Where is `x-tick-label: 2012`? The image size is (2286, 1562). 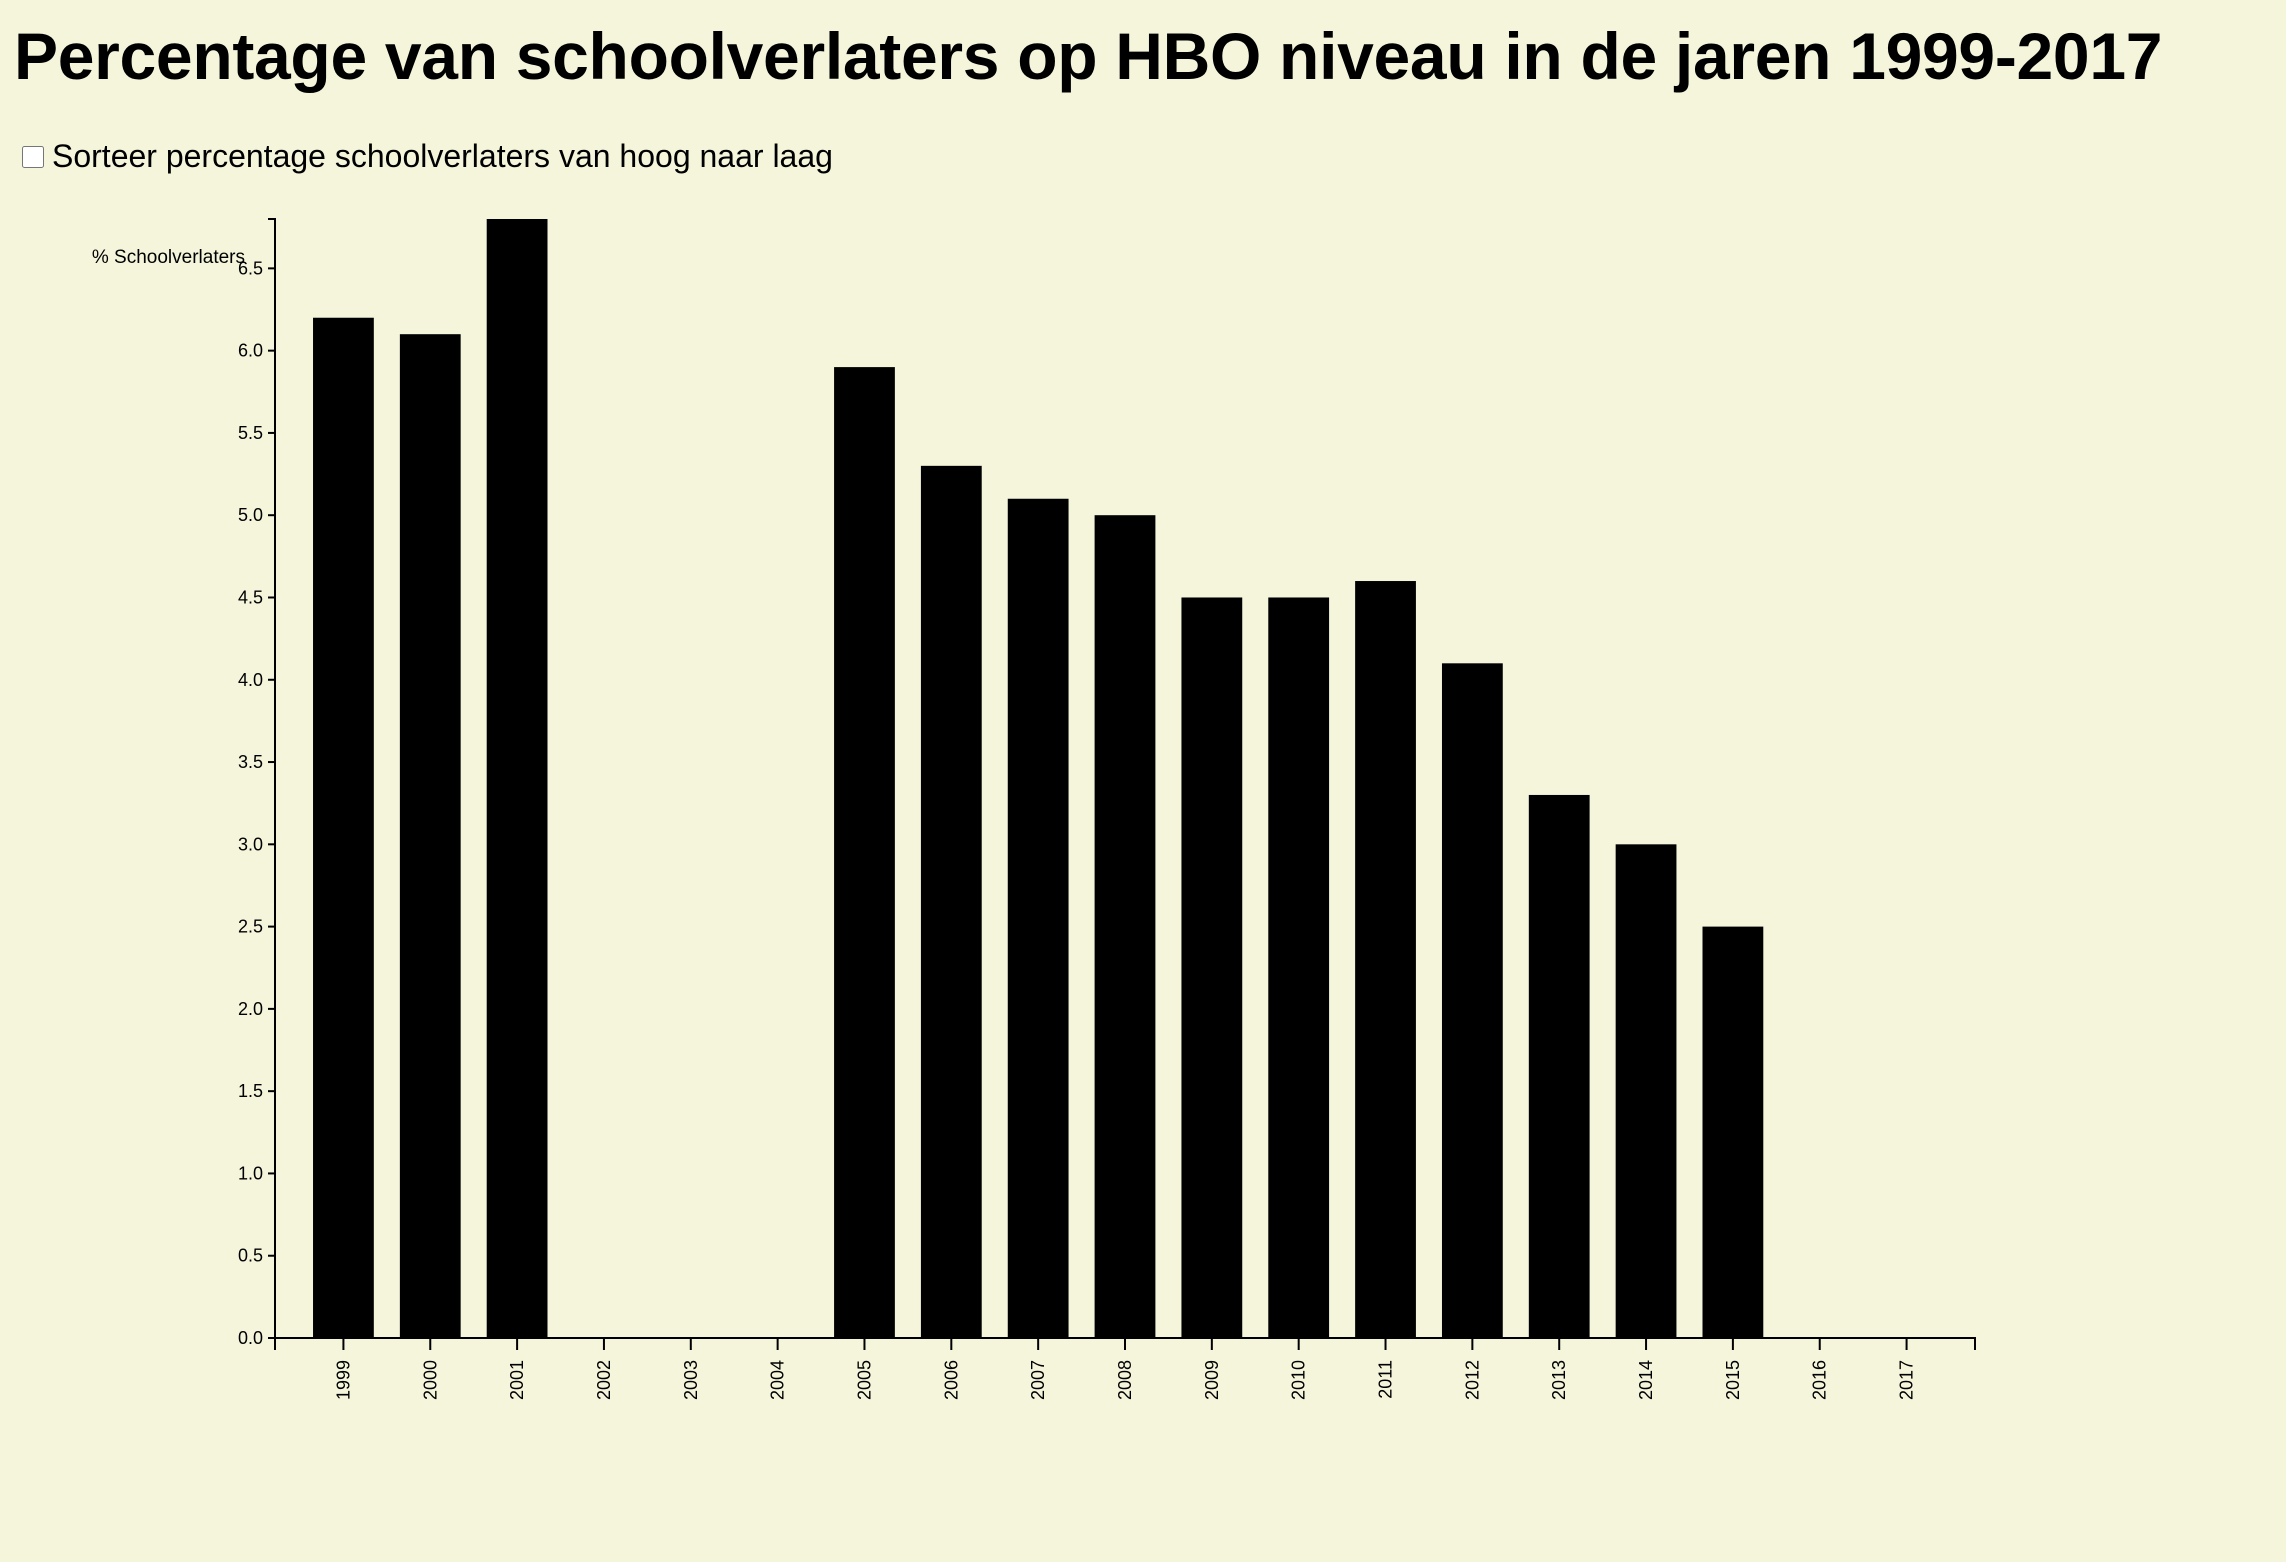 x-tick-label: 2012 is located at coordinates (1472, 1380).